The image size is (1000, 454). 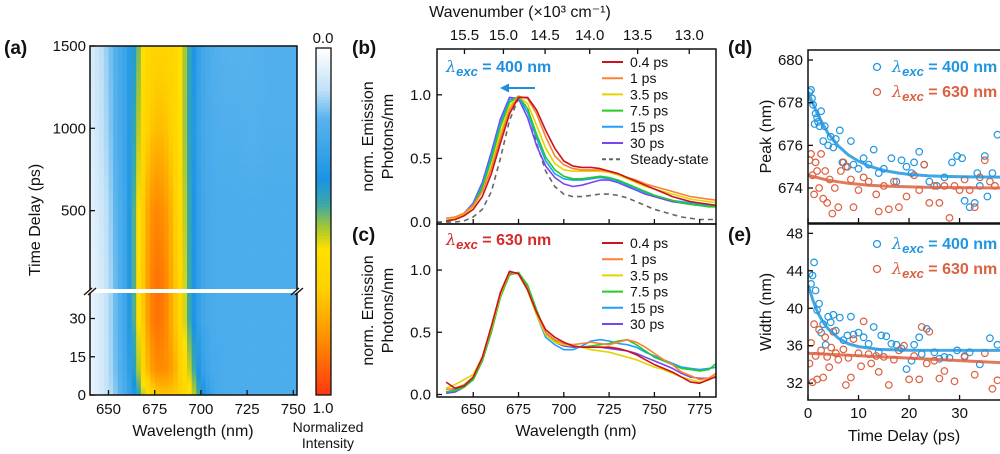 What do you see at coordinates (323, 174) in the screenshot?
I see `colorbar-cell` at bounding box center [323, 174].